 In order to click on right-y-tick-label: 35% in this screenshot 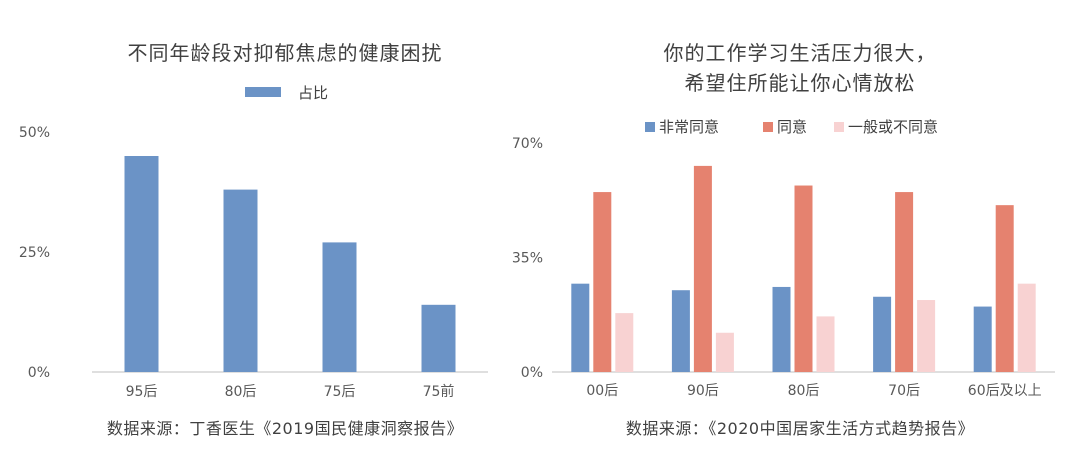, I will do `click(527, 259)`.